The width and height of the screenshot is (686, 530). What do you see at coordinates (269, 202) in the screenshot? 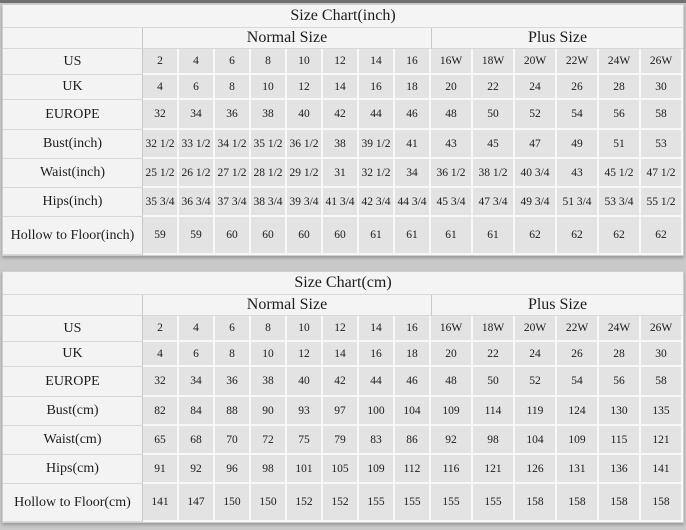
I see `size-cell: 38 3/4` at bounding box center [269, 202].